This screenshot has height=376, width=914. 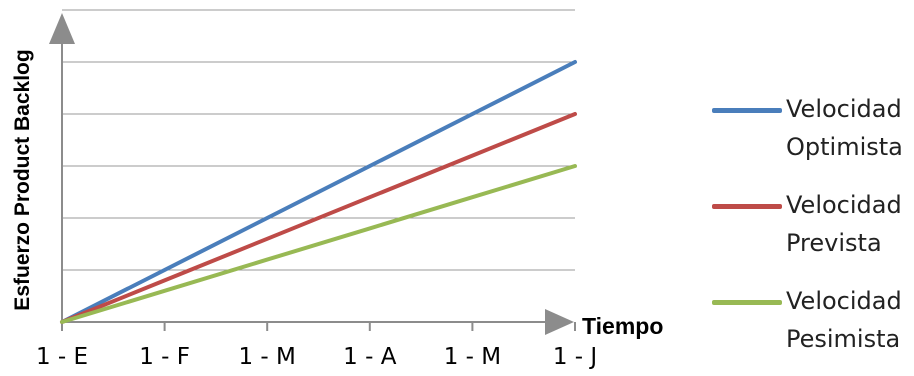 I want to click on x-axis-arrow-icon, so click(x=559, y=322).